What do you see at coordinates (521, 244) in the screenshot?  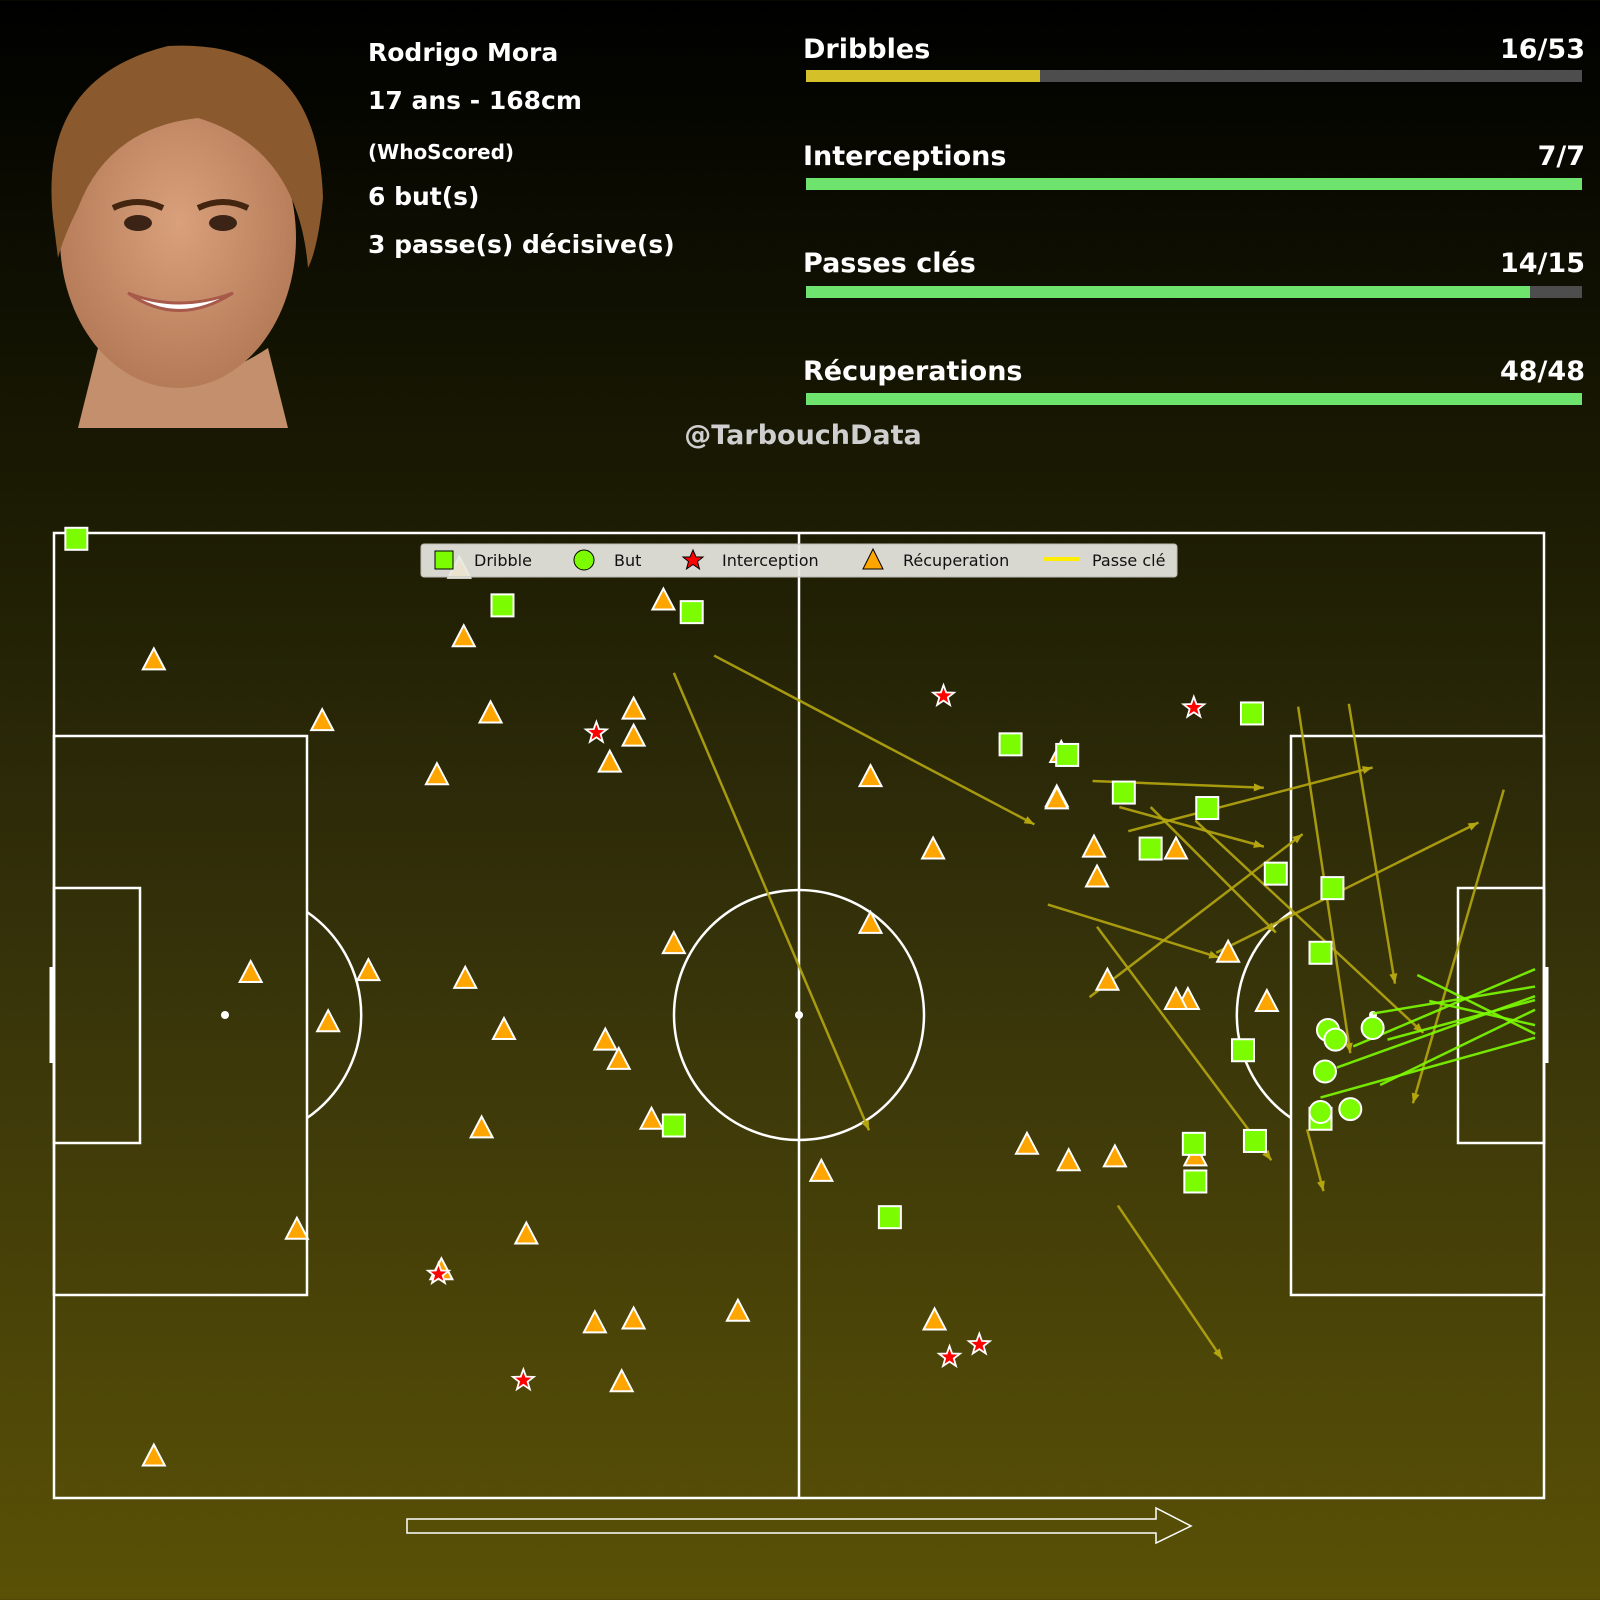 I see `player-assists: 3 passe(s) décisive(s)` at bounding box center [521, 244].